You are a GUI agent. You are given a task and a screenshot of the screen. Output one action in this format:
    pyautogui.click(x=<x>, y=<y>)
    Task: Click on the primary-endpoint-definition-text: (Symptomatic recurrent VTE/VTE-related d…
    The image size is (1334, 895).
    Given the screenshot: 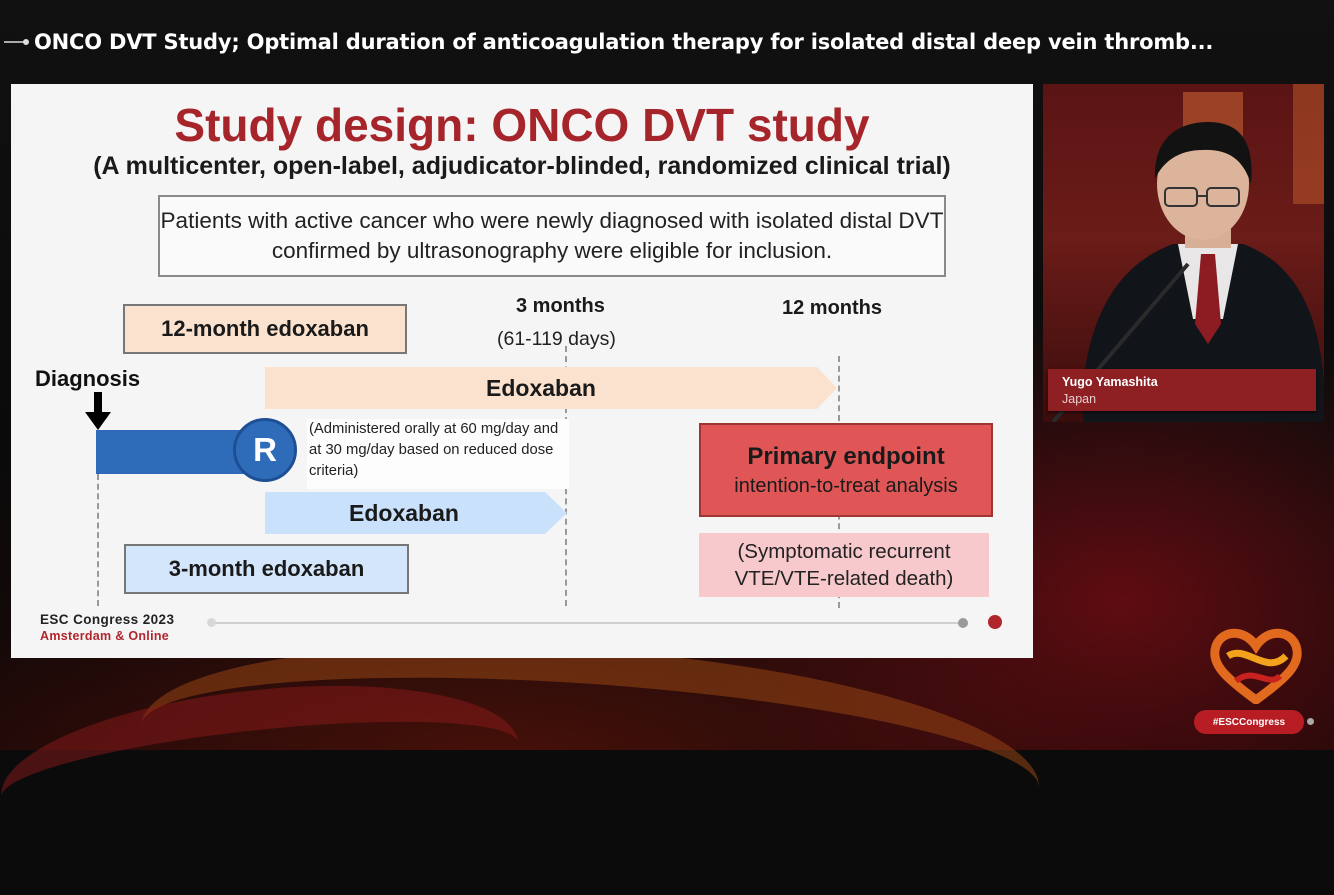 What is the action you would take?
    pyautogui.click(x=844, y=565)
    